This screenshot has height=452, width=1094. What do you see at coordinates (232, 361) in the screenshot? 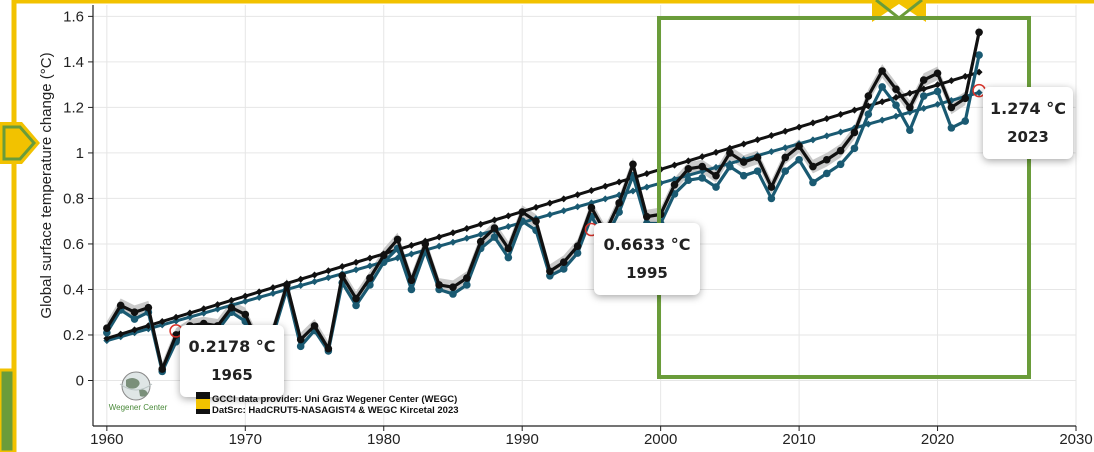
I see `tooltip-1965: 0.2178 °C 1965` at bounding box center [232, 361].